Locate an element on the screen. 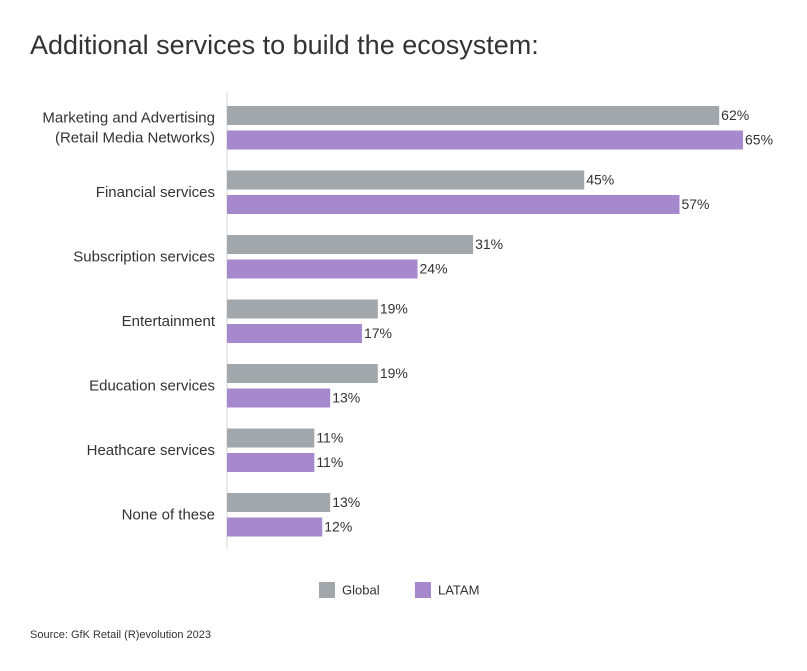  legend-label: LATAM is located at coordinates (458, 589).